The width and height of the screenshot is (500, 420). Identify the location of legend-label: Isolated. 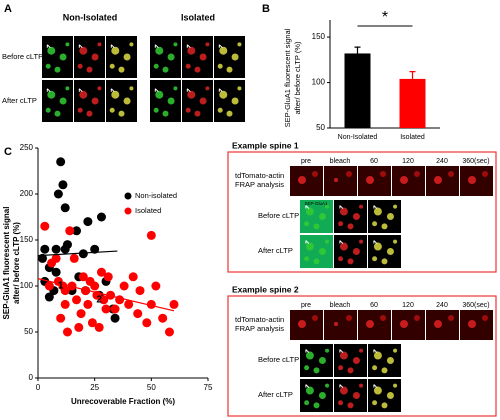
(148, 210).